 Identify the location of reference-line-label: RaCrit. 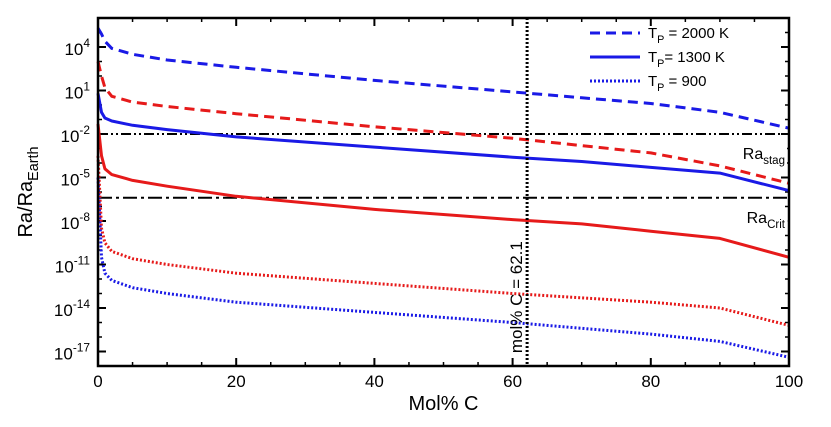
(766, 220).